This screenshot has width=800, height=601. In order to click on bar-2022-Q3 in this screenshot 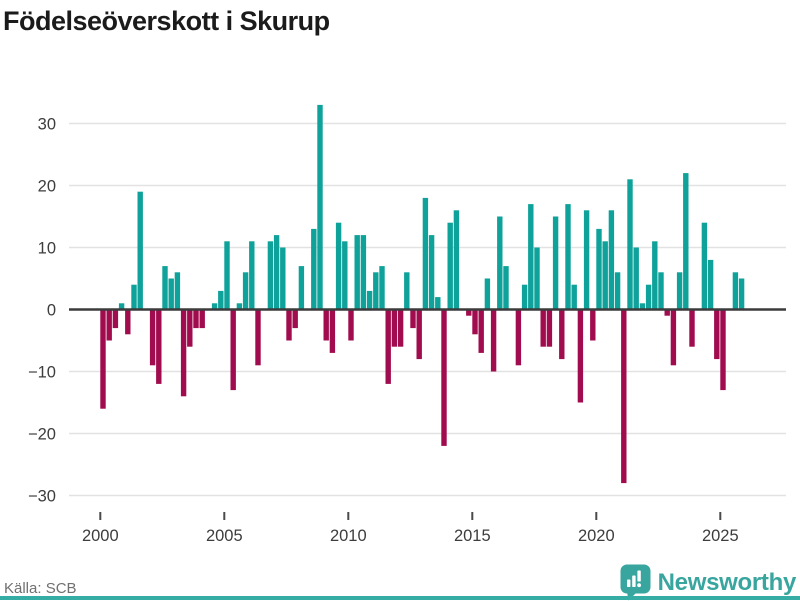, I will do `click(661, 291)`.